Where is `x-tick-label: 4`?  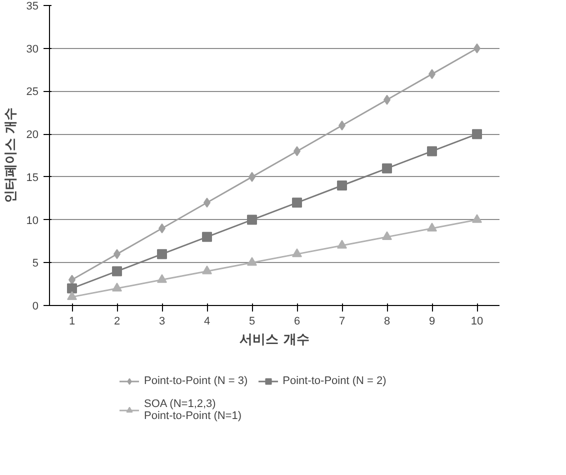
x-tick-label: 4 is located at coordinates (207, 322).